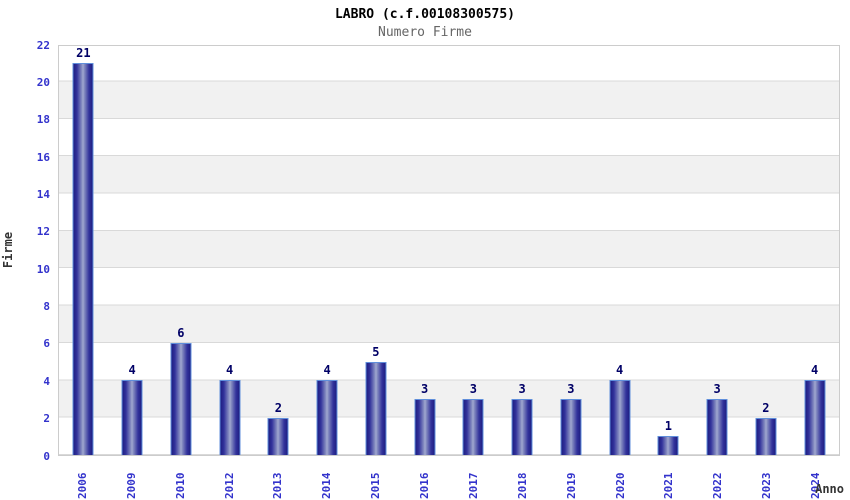 The width and height of the screenshot is (850, 500). I want to click on bar-value-label: 5, so click(376, 351).